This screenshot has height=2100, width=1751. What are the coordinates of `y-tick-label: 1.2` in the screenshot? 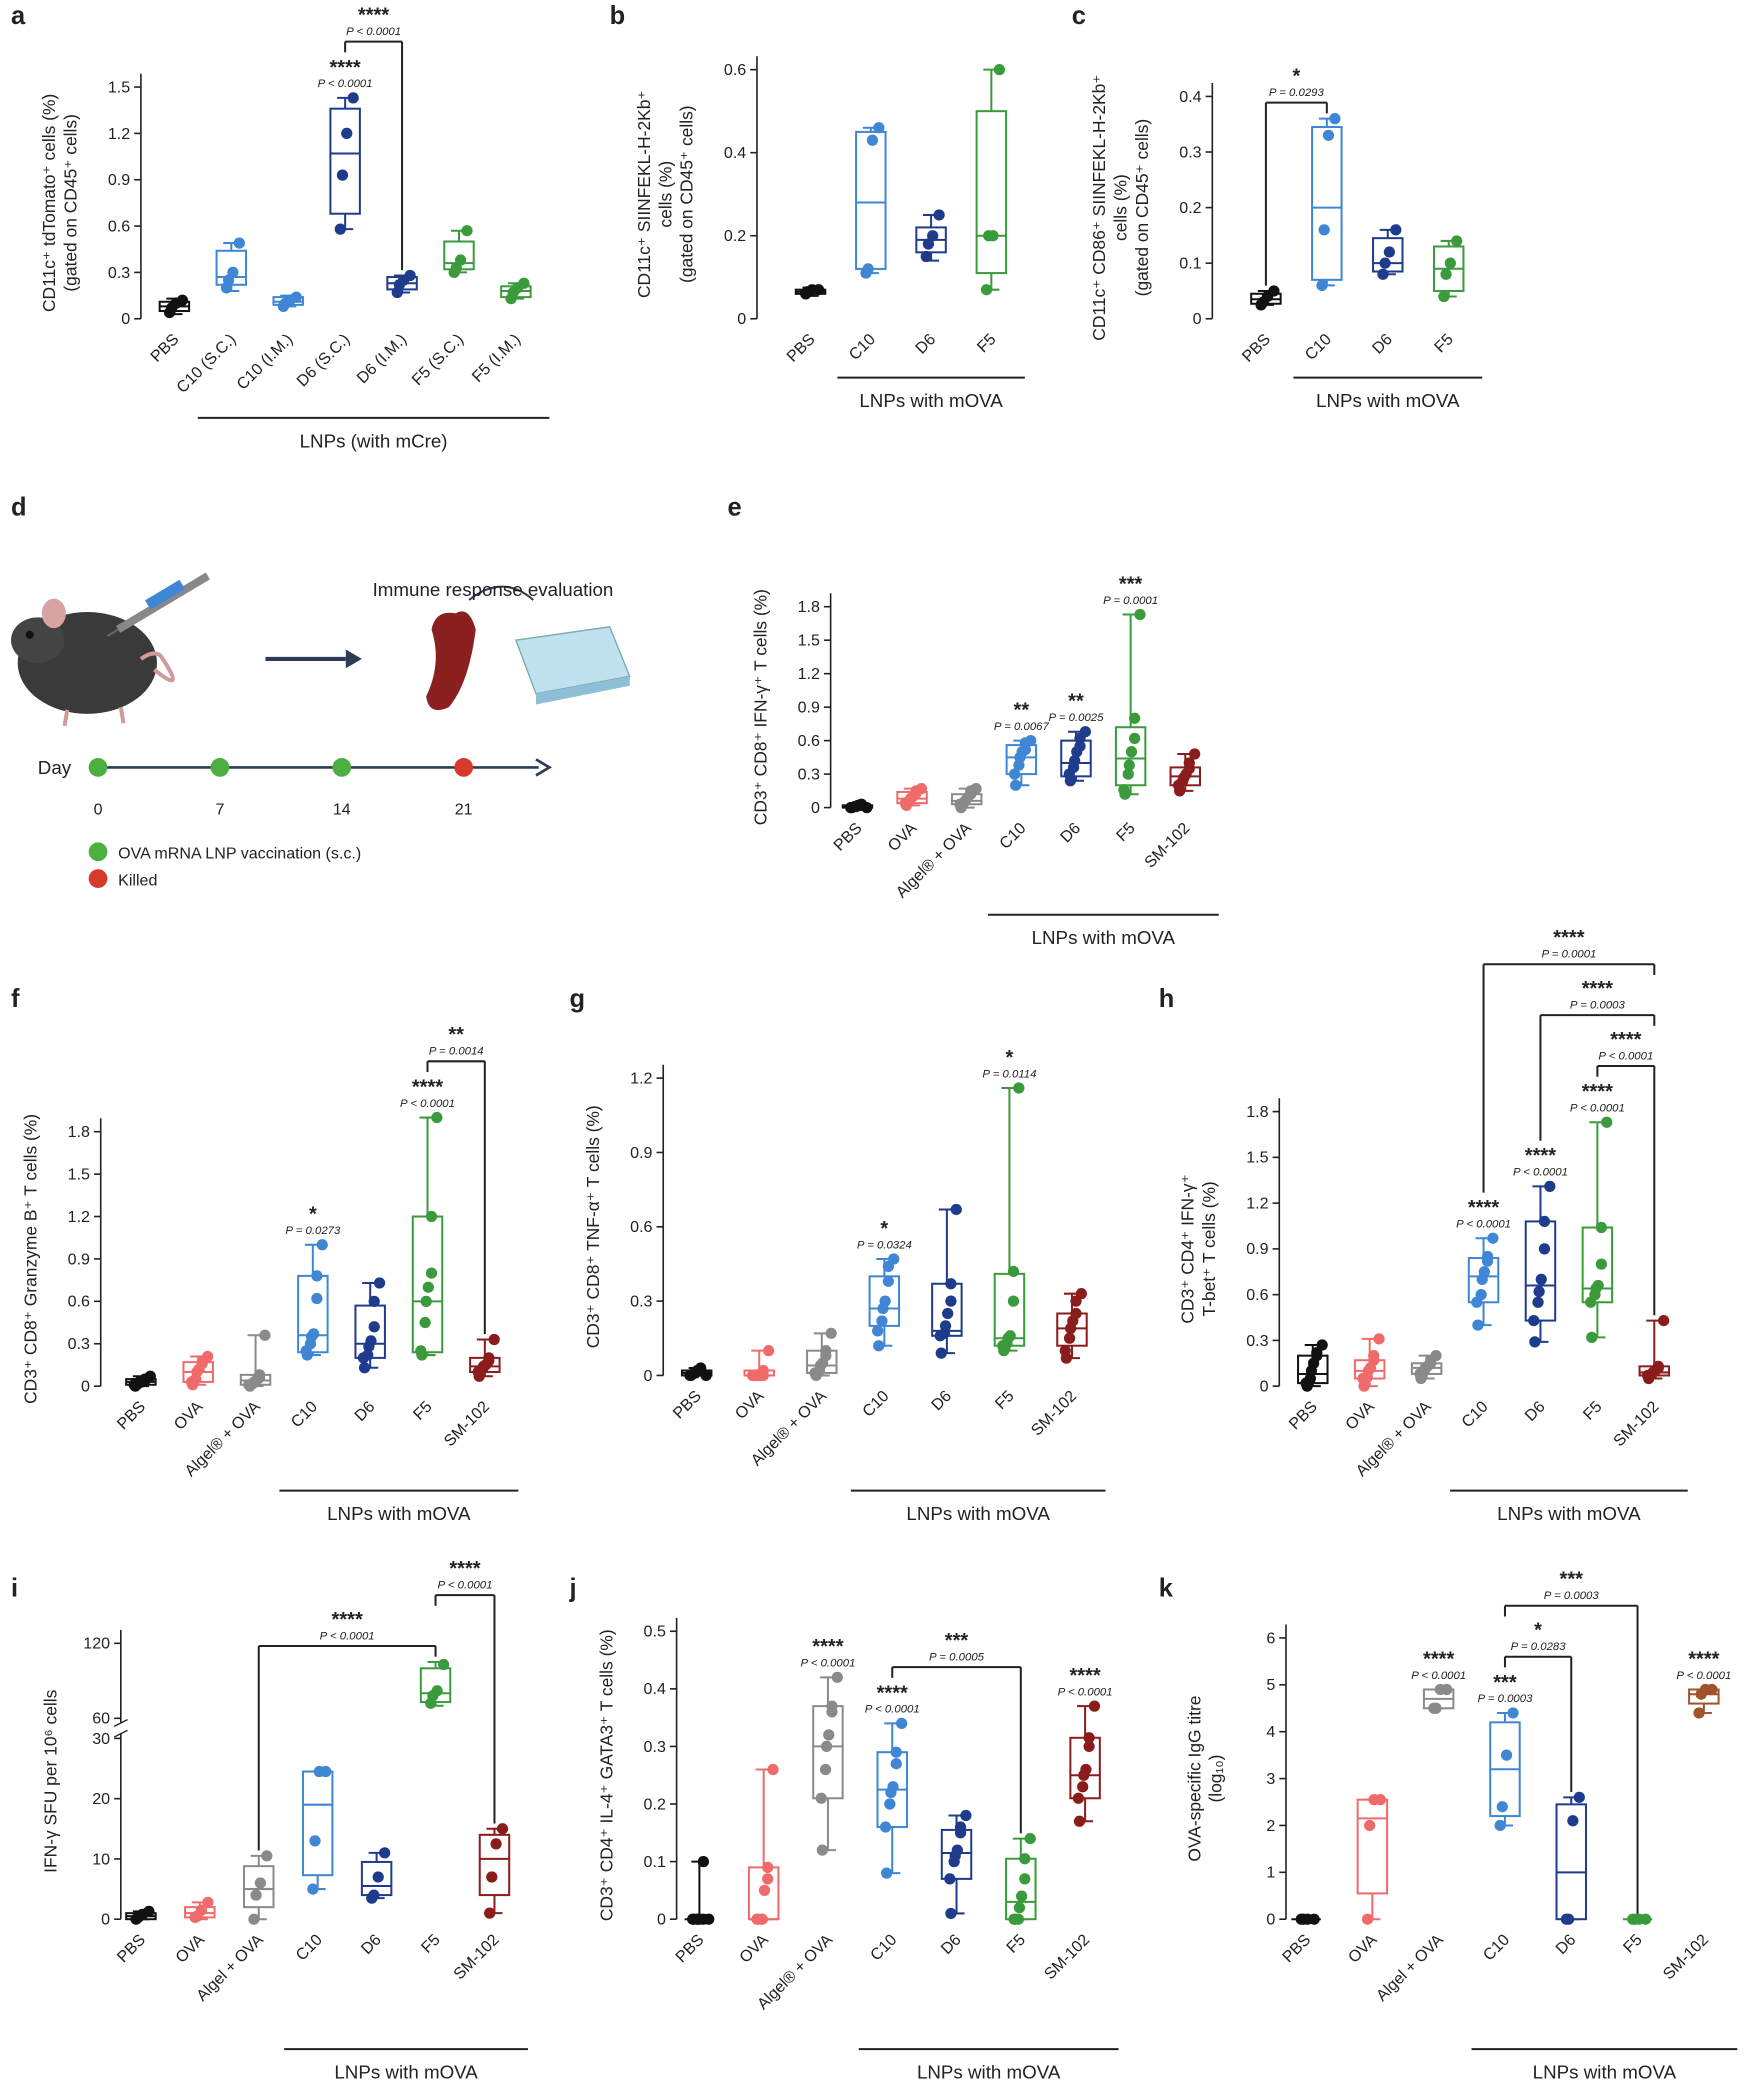 It's located at (119, 134).